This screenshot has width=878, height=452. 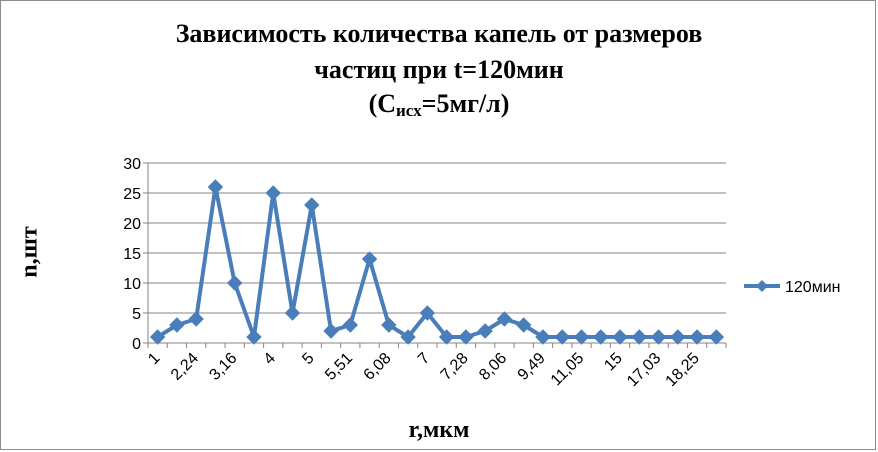 I want to click on x-tick-label: 15, so click(x=613, y=362).